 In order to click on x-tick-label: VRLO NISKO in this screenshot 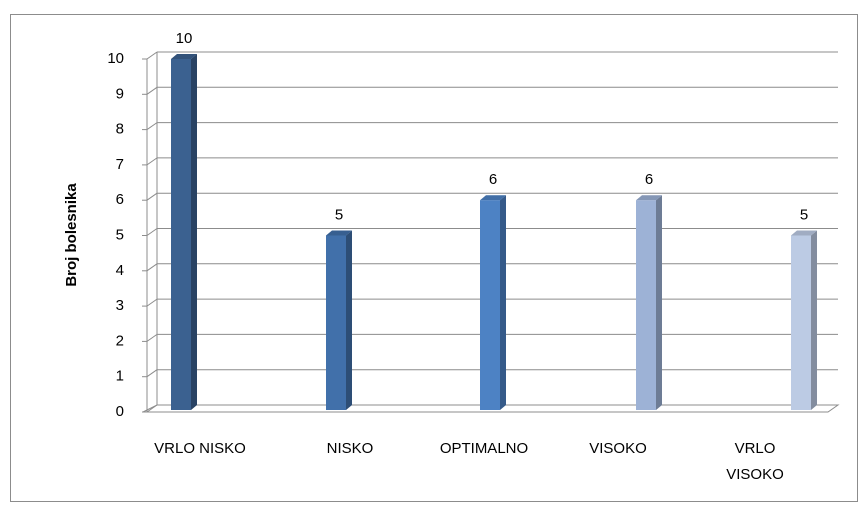, I will do `click(200, 448)`.